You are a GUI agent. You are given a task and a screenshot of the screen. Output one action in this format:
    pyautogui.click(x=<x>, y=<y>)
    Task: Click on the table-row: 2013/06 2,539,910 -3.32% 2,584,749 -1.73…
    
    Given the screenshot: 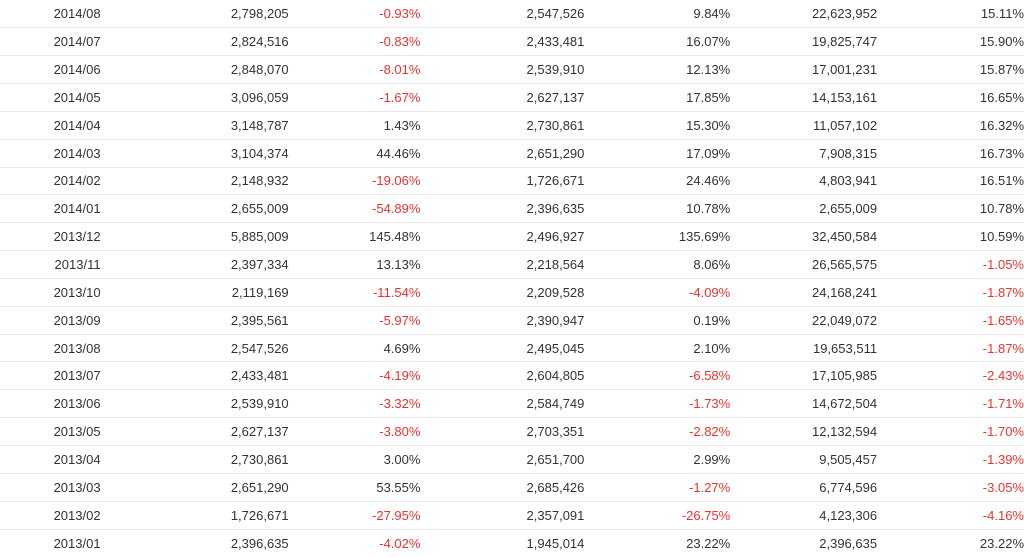 What is the action you would take?
    pyautogui.click(x=512, y=404)
    